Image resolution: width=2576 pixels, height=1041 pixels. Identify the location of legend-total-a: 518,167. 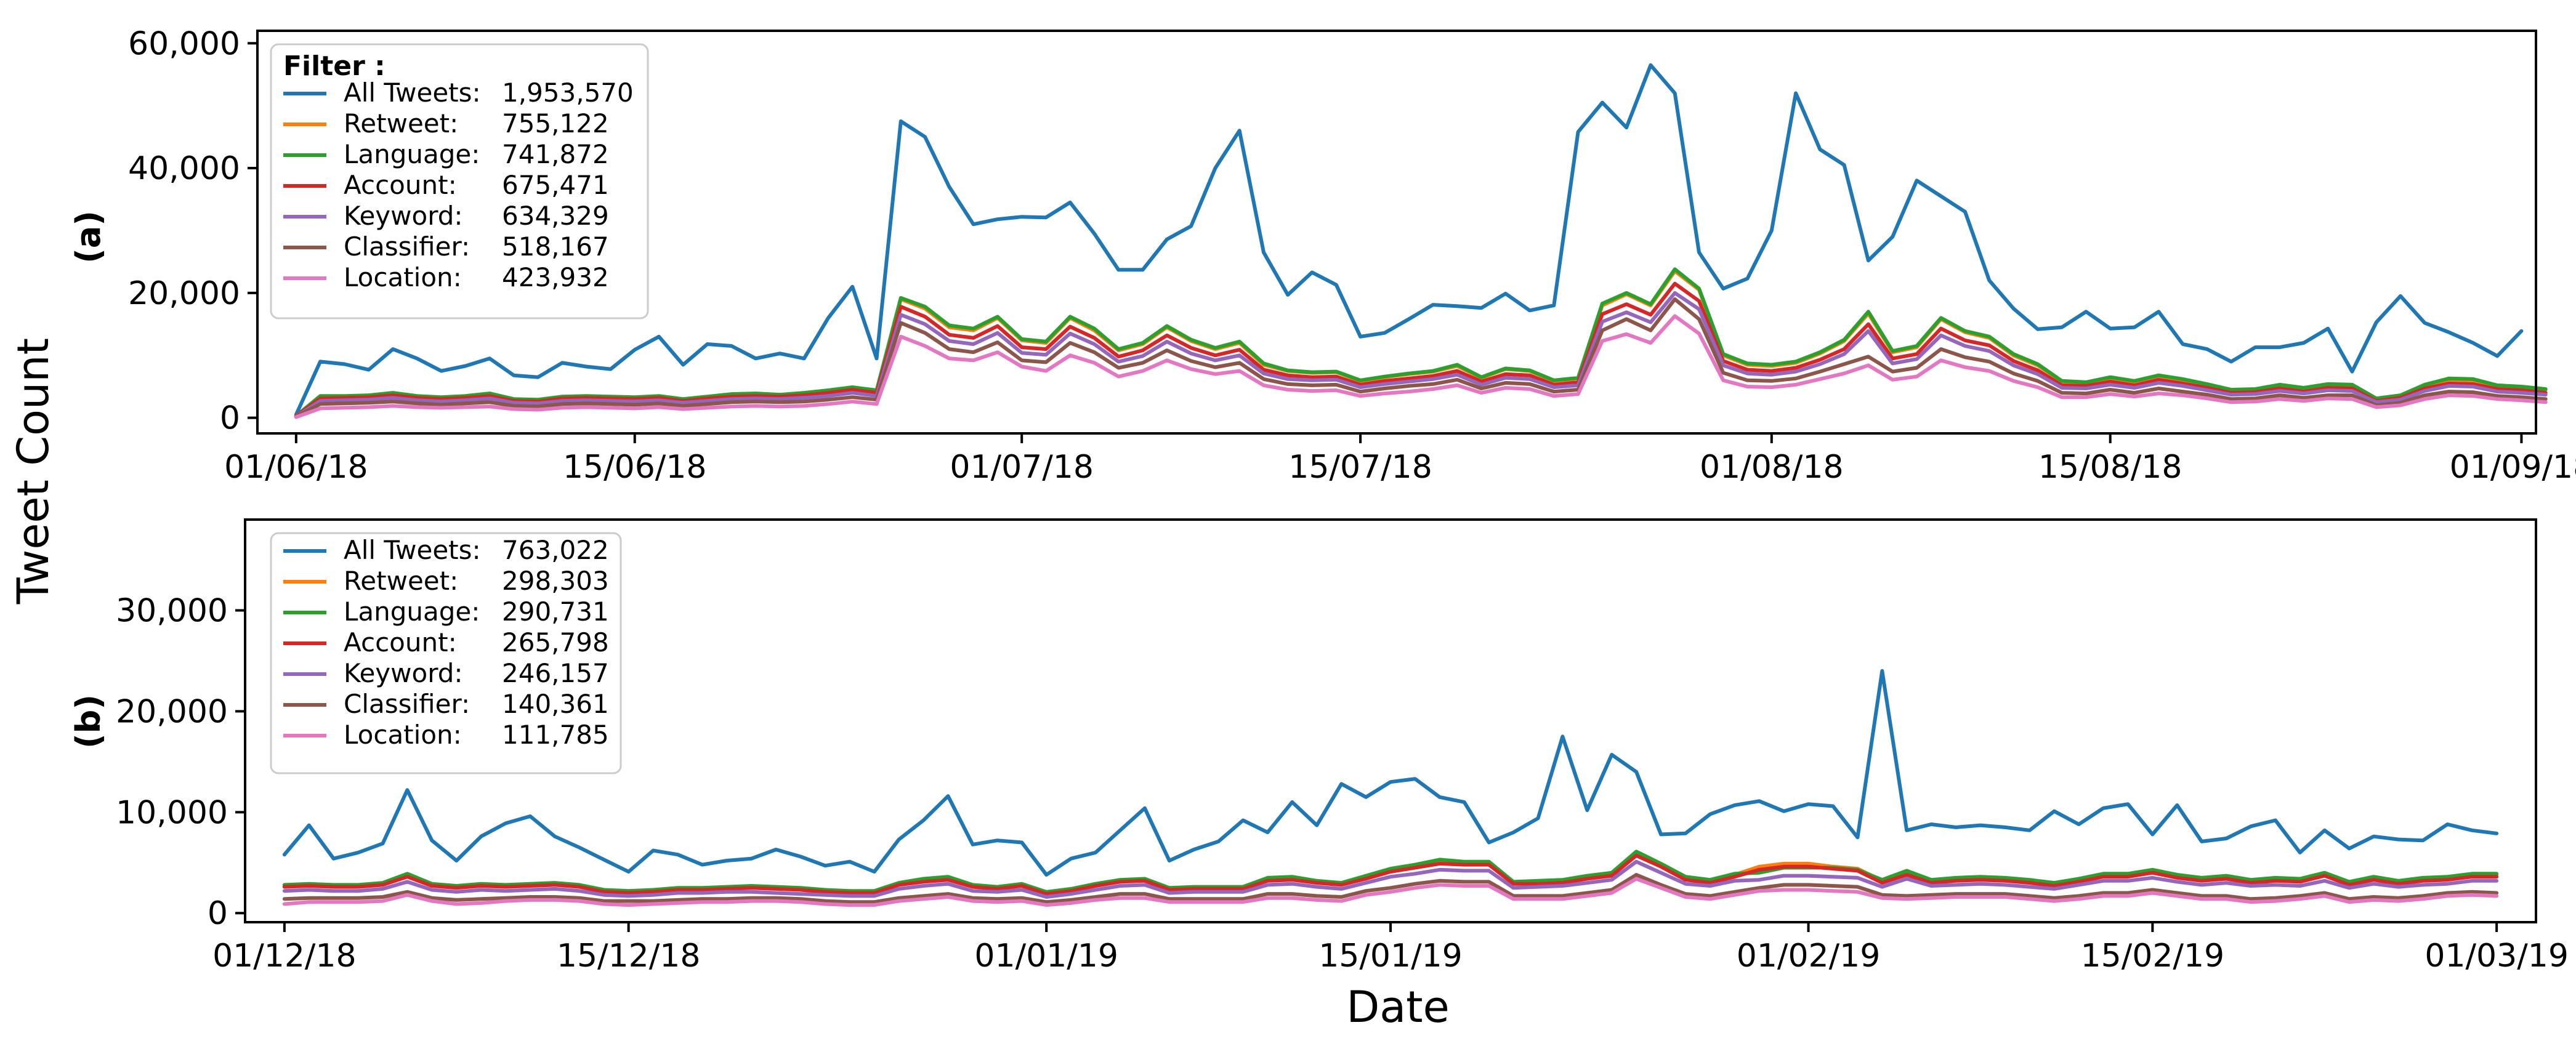
(555, 246).